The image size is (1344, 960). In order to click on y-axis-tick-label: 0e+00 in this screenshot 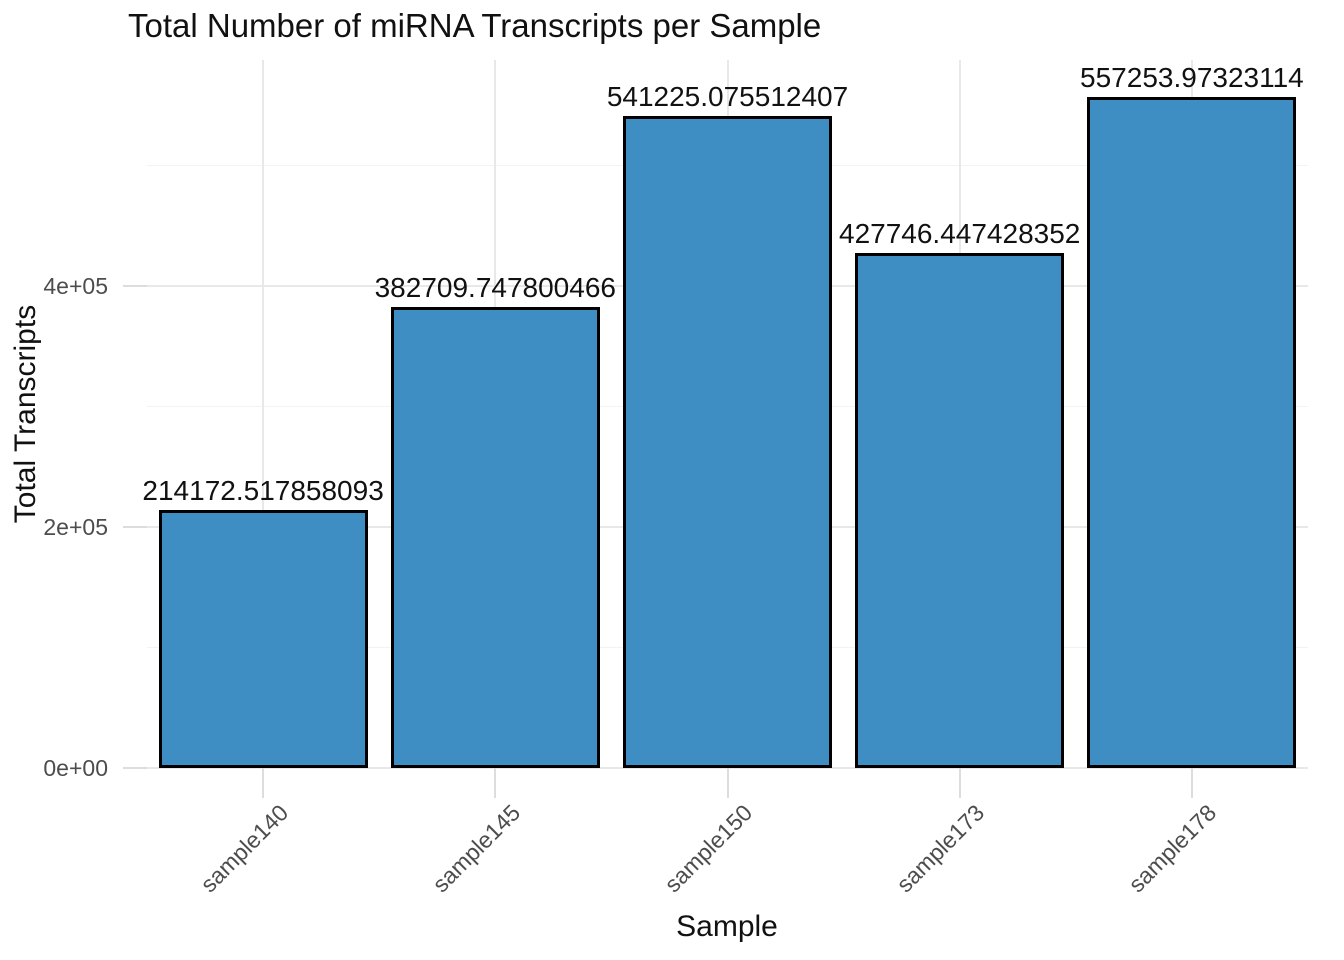, I will do `click(75, 768)`.